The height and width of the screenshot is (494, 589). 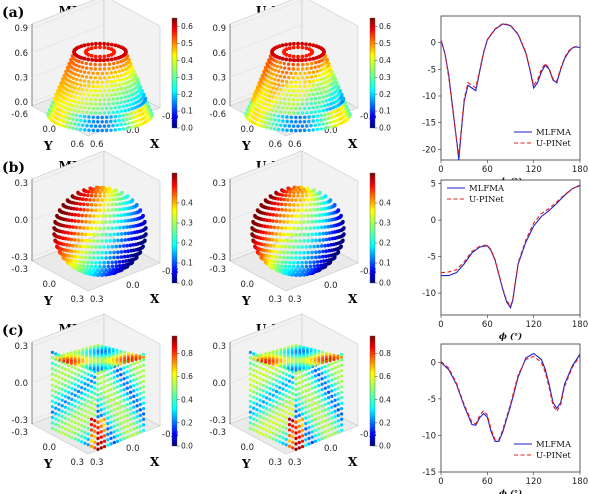 What do you see at coordinates (13, 13) in the screenshot?
I see `panel-label: (a)` at bounding box center [13, 13].